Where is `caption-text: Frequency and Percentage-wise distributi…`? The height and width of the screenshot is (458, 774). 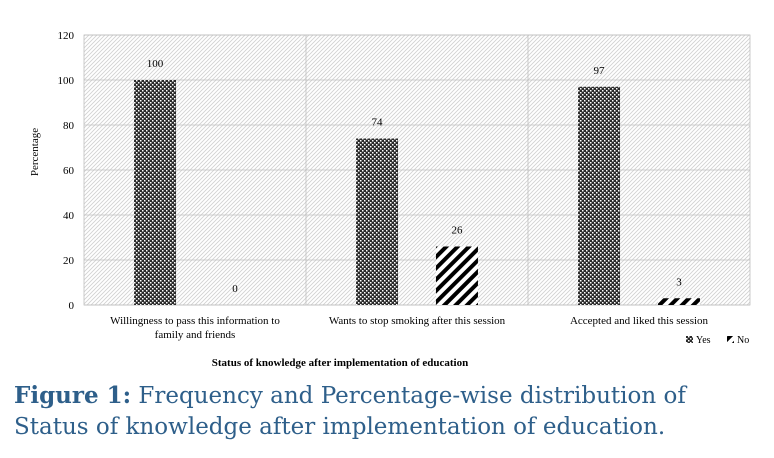
caption-text: Frequency and Percentage-wise distributi… is located at coordinates (350, 411).